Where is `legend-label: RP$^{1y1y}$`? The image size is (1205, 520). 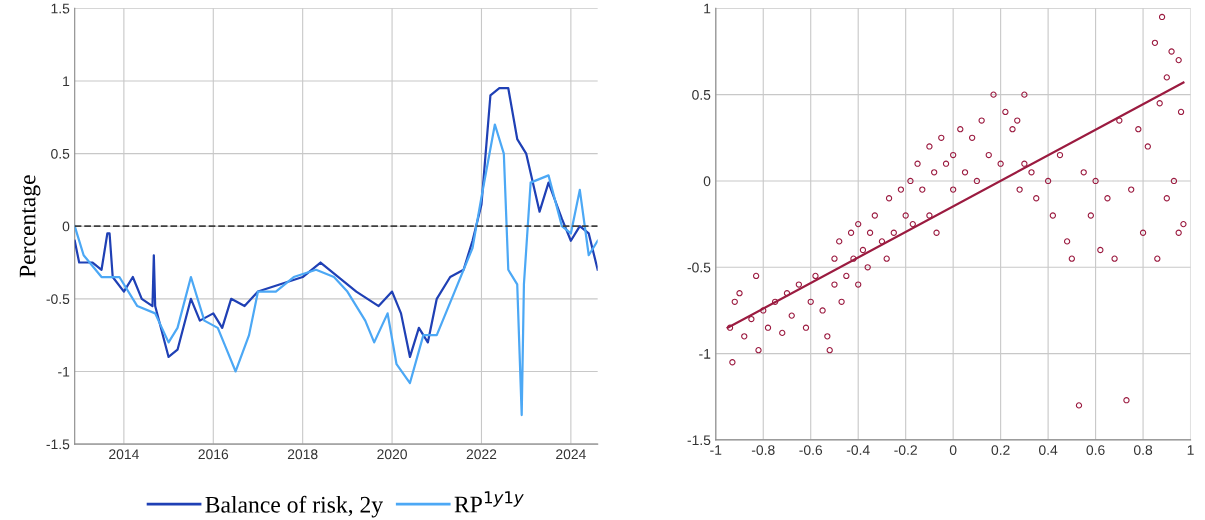 legend-label: RP$^{1y1y}$ is located at coordinates (489, 502).